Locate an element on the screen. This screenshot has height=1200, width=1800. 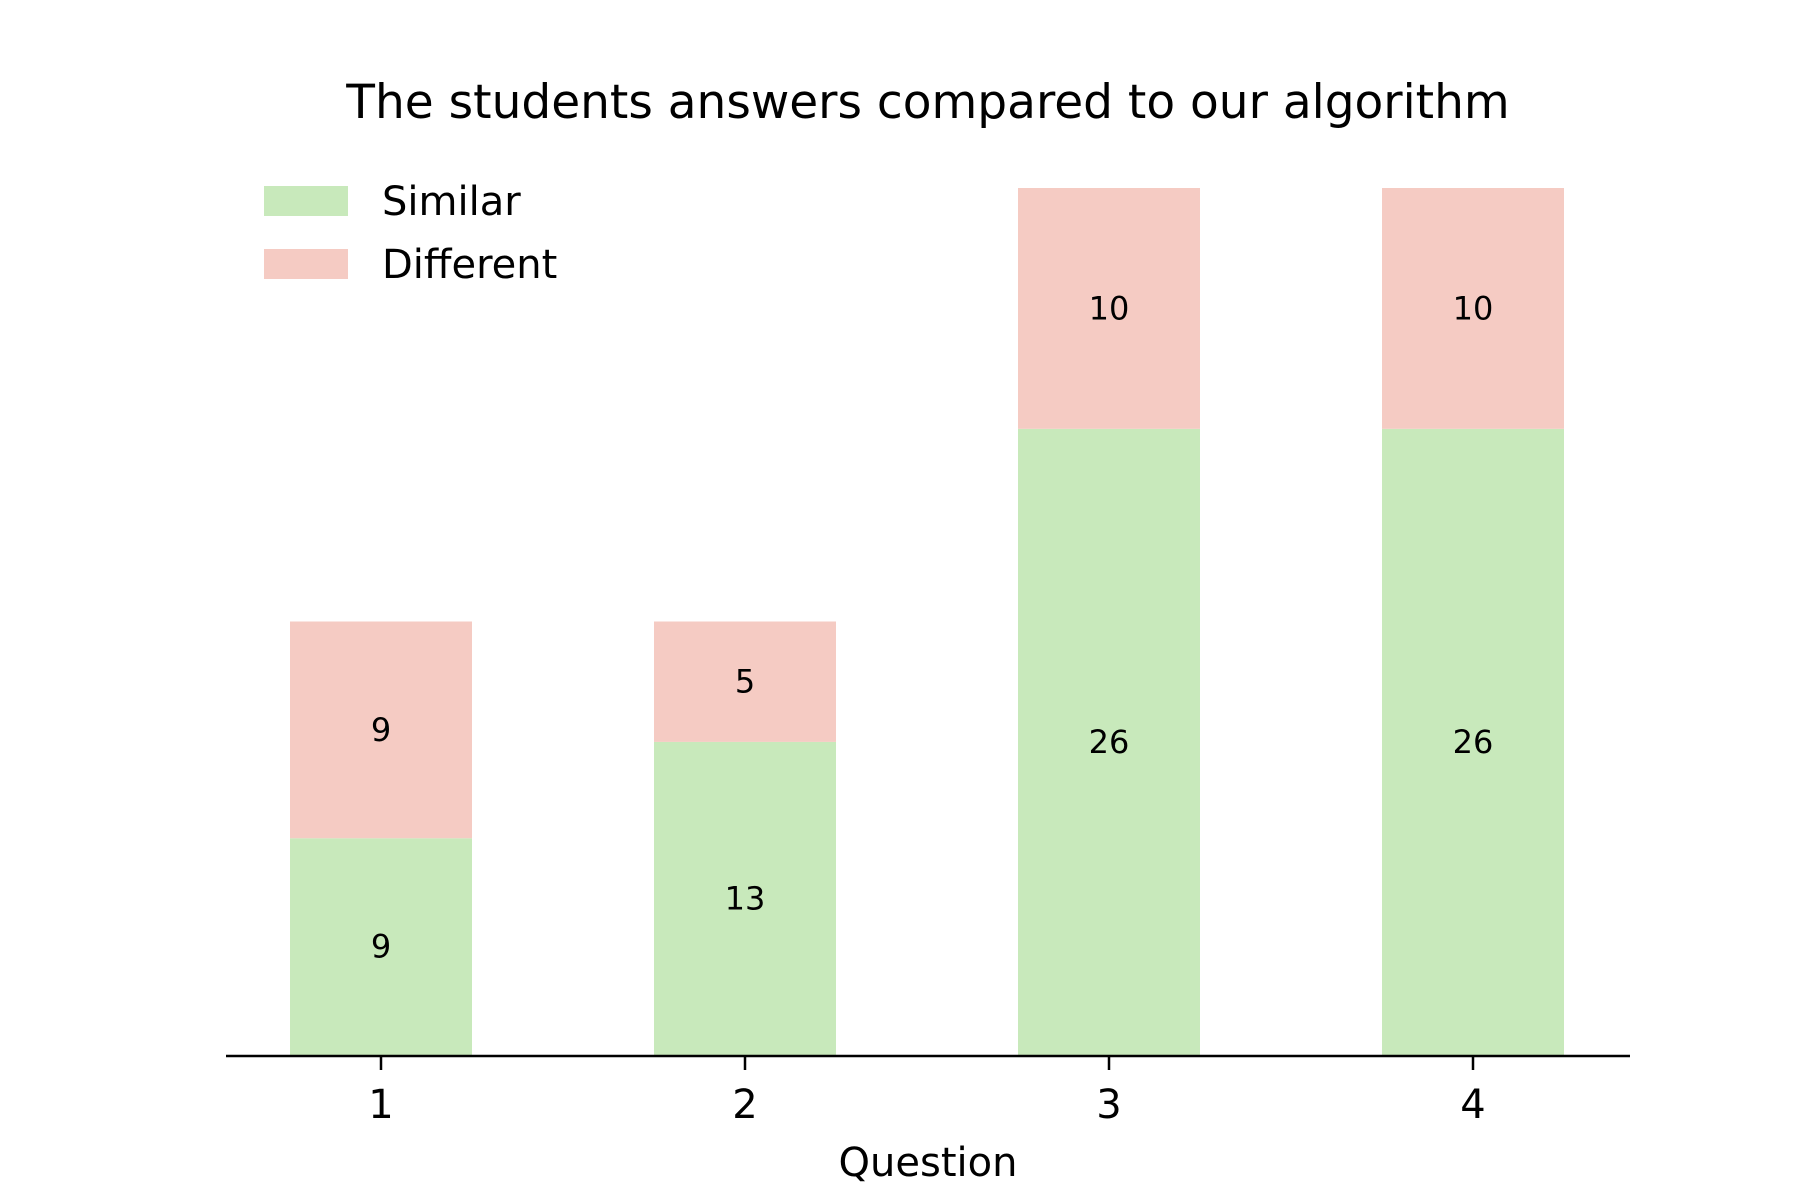
x-tick-label-3: 3 is located at coordinates (1108, 1105).